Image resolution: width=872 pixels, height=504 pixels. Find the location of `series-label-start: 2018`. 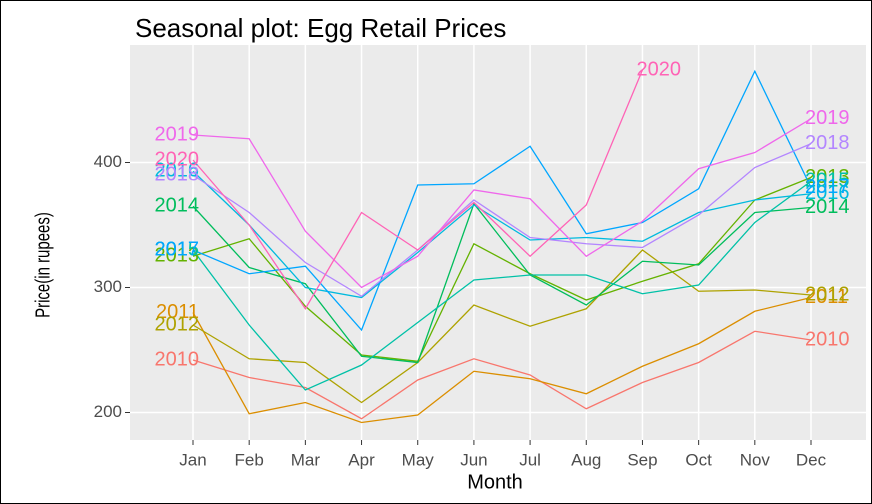

series-label-start: 2018 is located at coordinates (177, 174).